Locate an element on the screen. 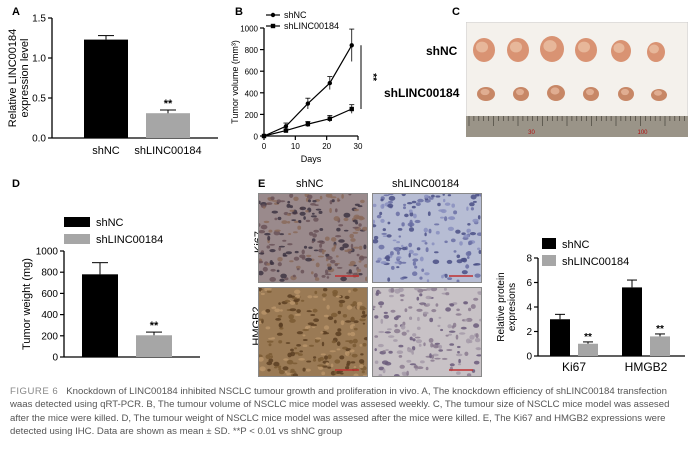 The width and height of the screenshot is (693, 457). chart-e-legend-label: shNC is located at coordinates (576, 245).